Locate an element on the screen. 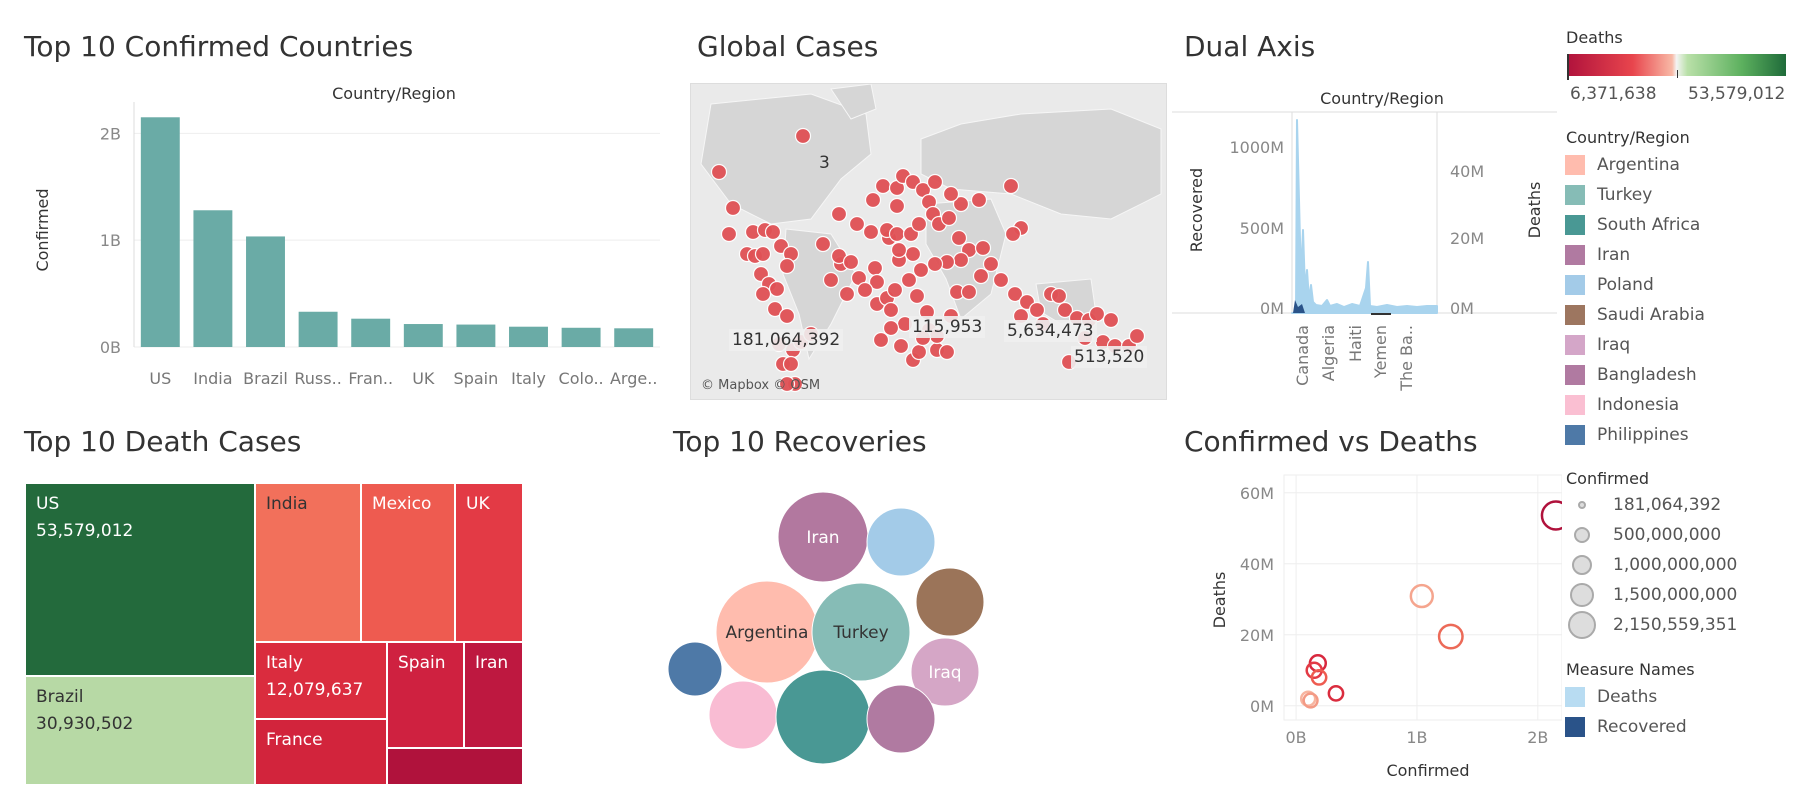  bar-y-tick: 2B is located at coordinates (110, 133).